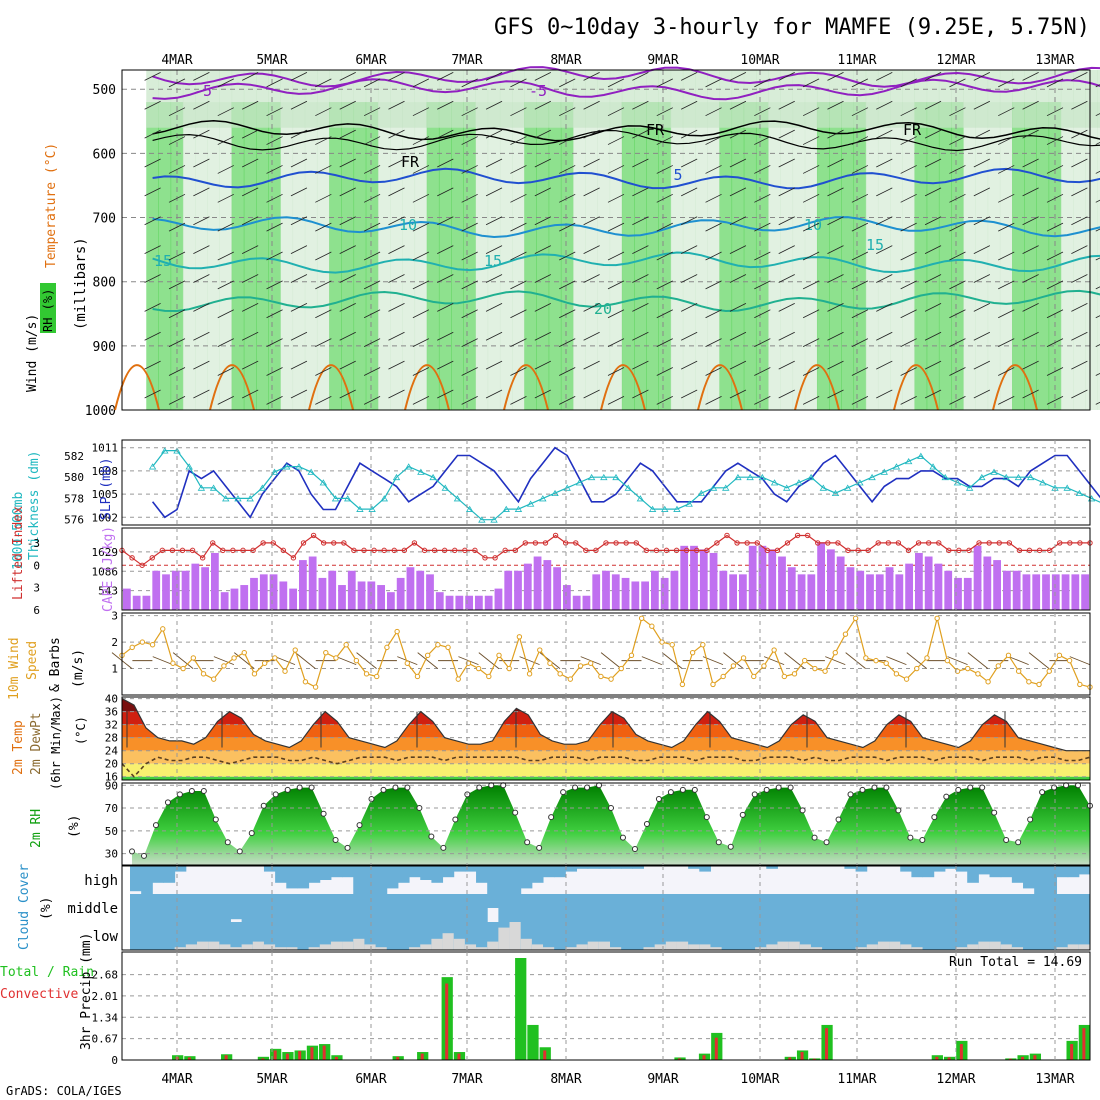 The width and height of the screenshot is (1100, 1100). Describe the element at coordinates (108, 591) in the screenshot. I see `cape-tick-label: 543` at that location.